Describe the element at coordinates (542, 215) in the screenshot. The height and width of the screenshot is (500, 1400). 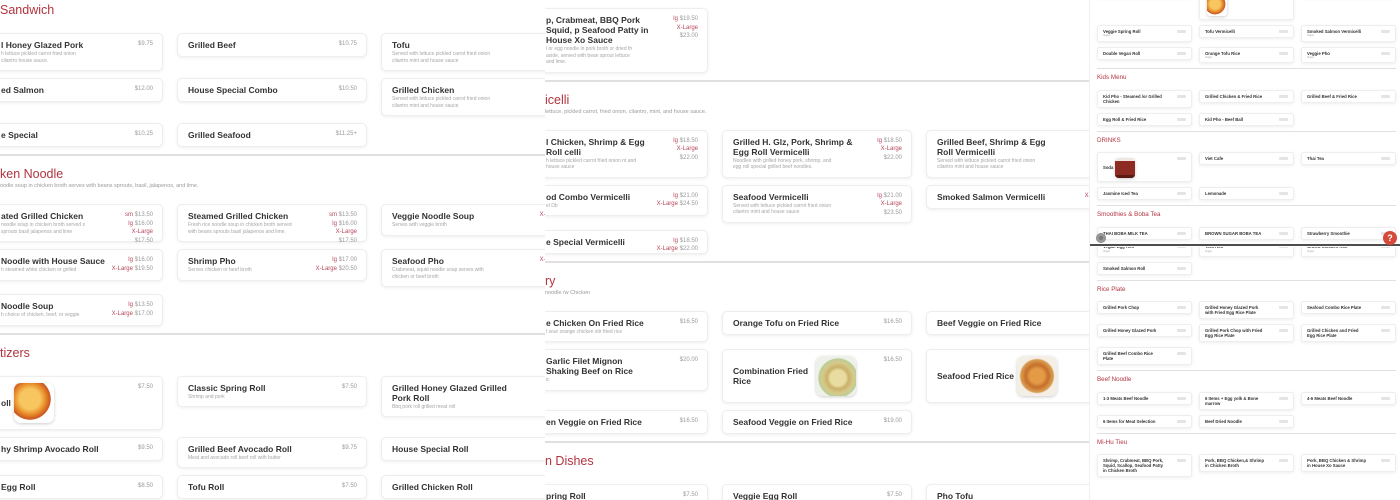
I see `price-line: X-Large` at that location.